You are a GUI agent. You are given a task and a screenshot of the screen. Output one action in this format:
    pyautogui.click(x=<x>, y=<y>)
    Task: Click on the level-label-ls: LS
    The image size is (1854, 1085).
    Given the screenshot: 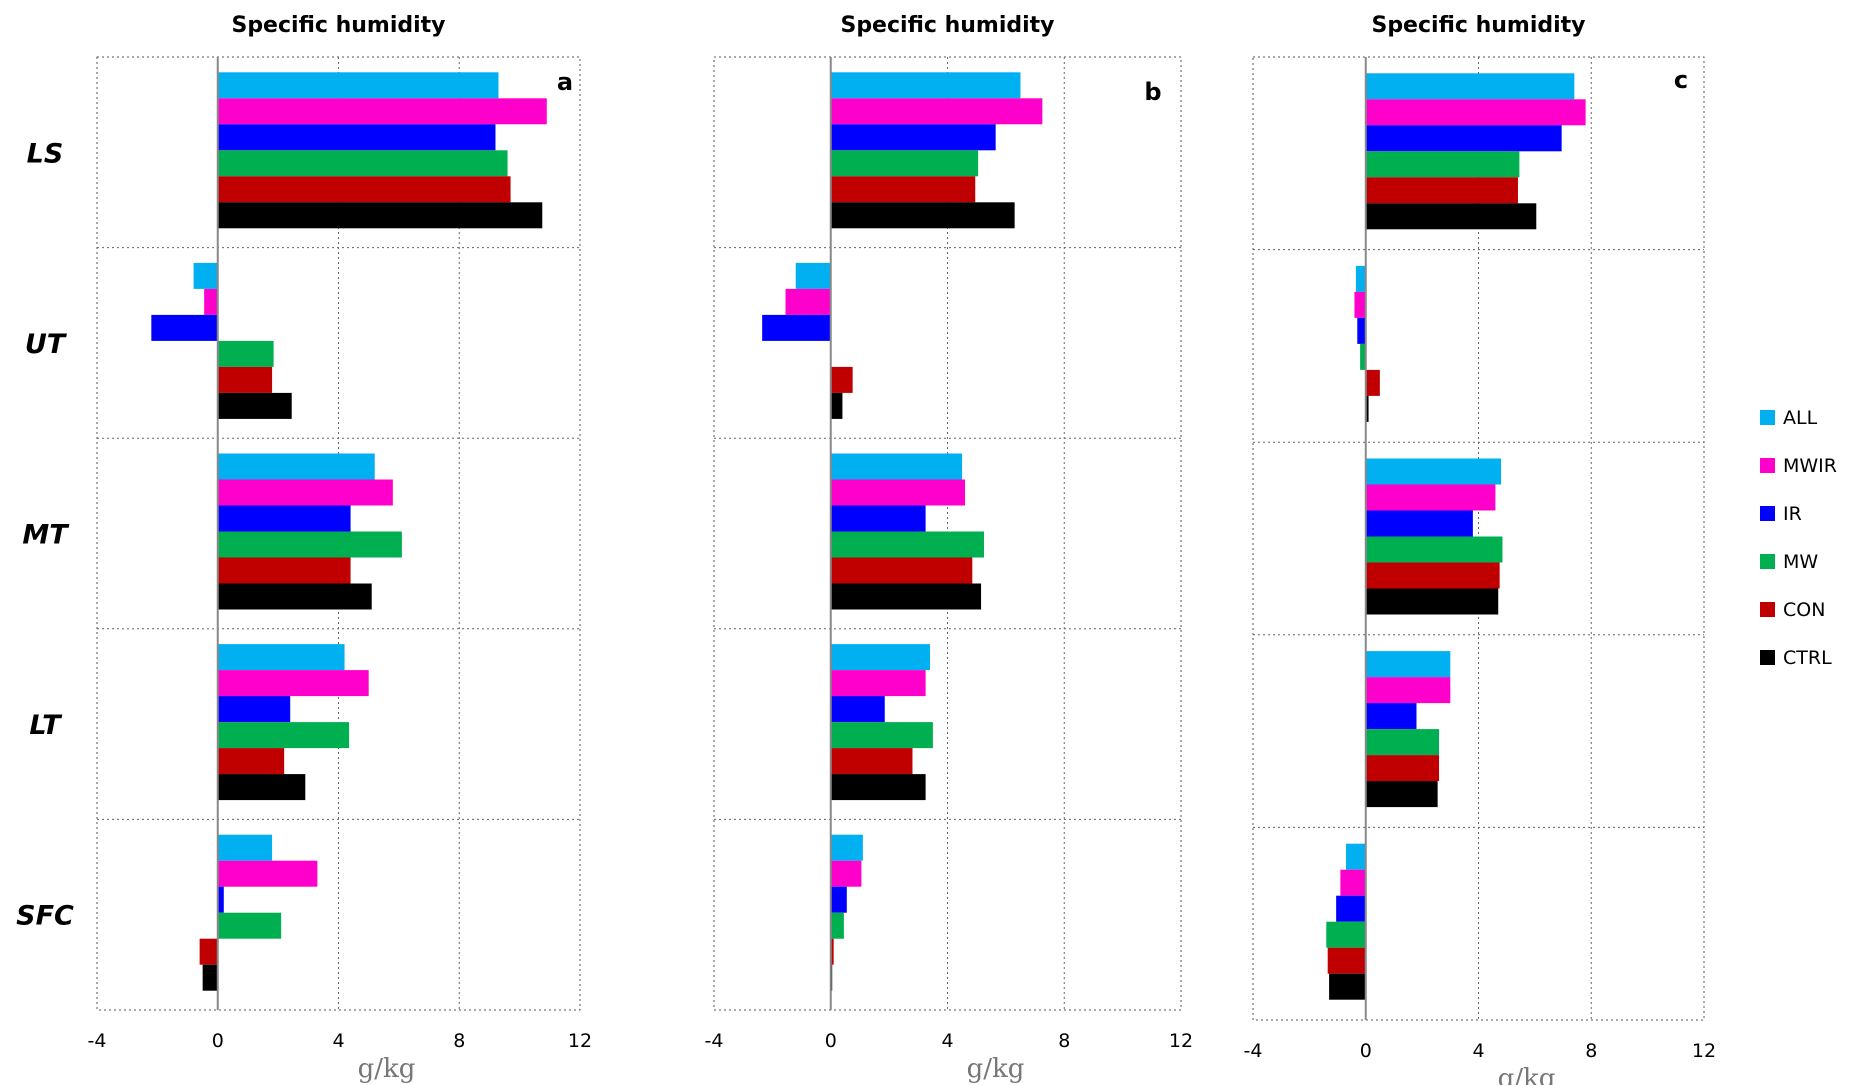 What is the action you would take?
    pyautogui.click(x=45, y=153)
    